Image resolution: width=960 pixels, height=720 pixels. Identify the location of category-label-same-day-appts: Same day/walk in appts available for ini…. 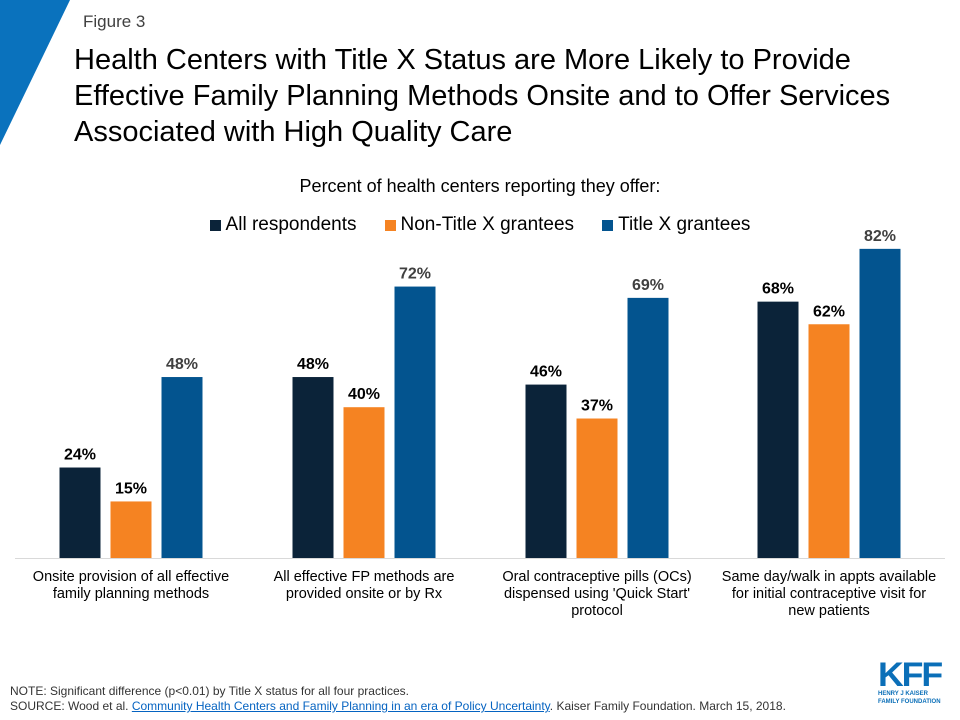
(829, 594).